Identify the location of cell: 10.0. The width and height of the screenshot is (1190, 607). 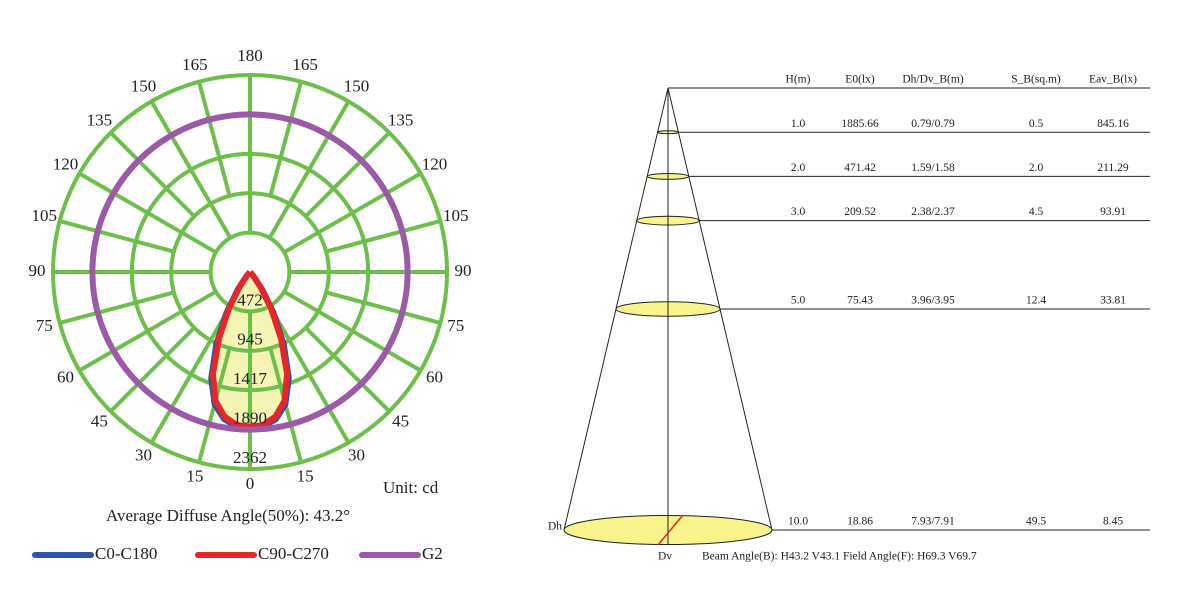
(798, 522).